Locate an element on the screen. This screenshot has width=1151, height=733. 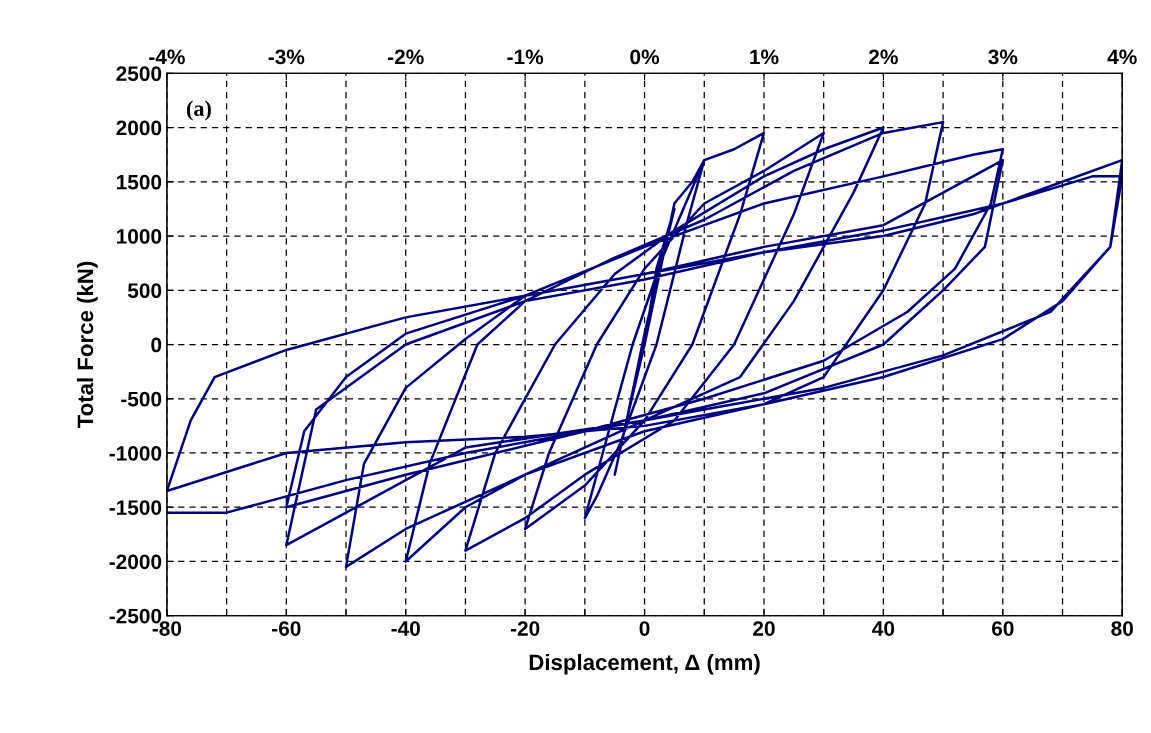
x-tick-label: -40 is located at coordinates (405, 628).